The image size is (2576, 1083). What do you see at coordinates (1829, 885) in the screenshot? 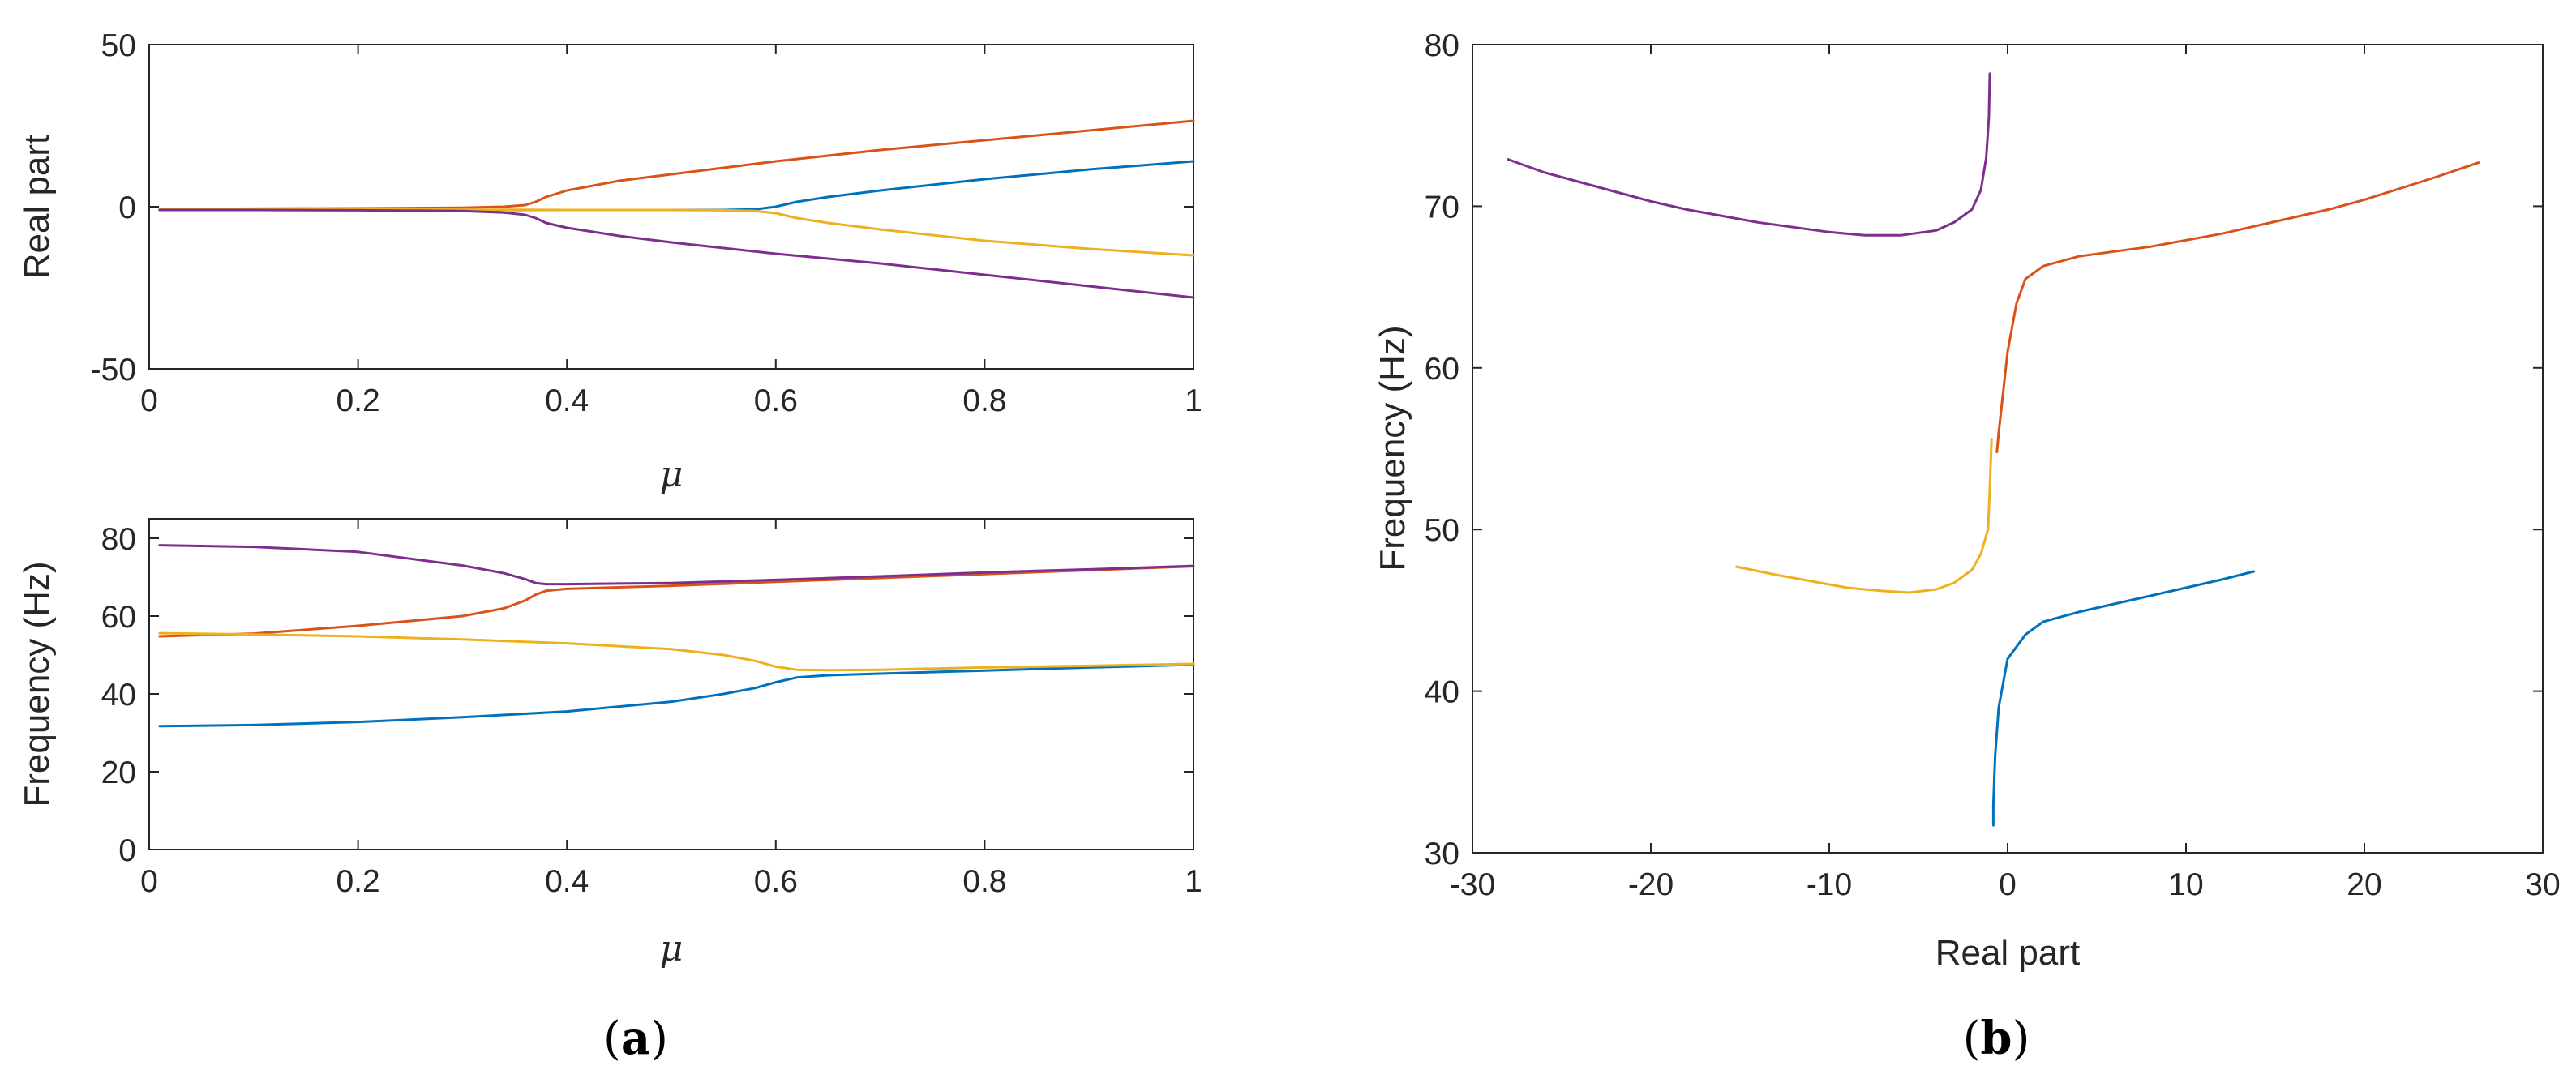
I see `x-tick-label: -10` at bounding box center [1829, 885].